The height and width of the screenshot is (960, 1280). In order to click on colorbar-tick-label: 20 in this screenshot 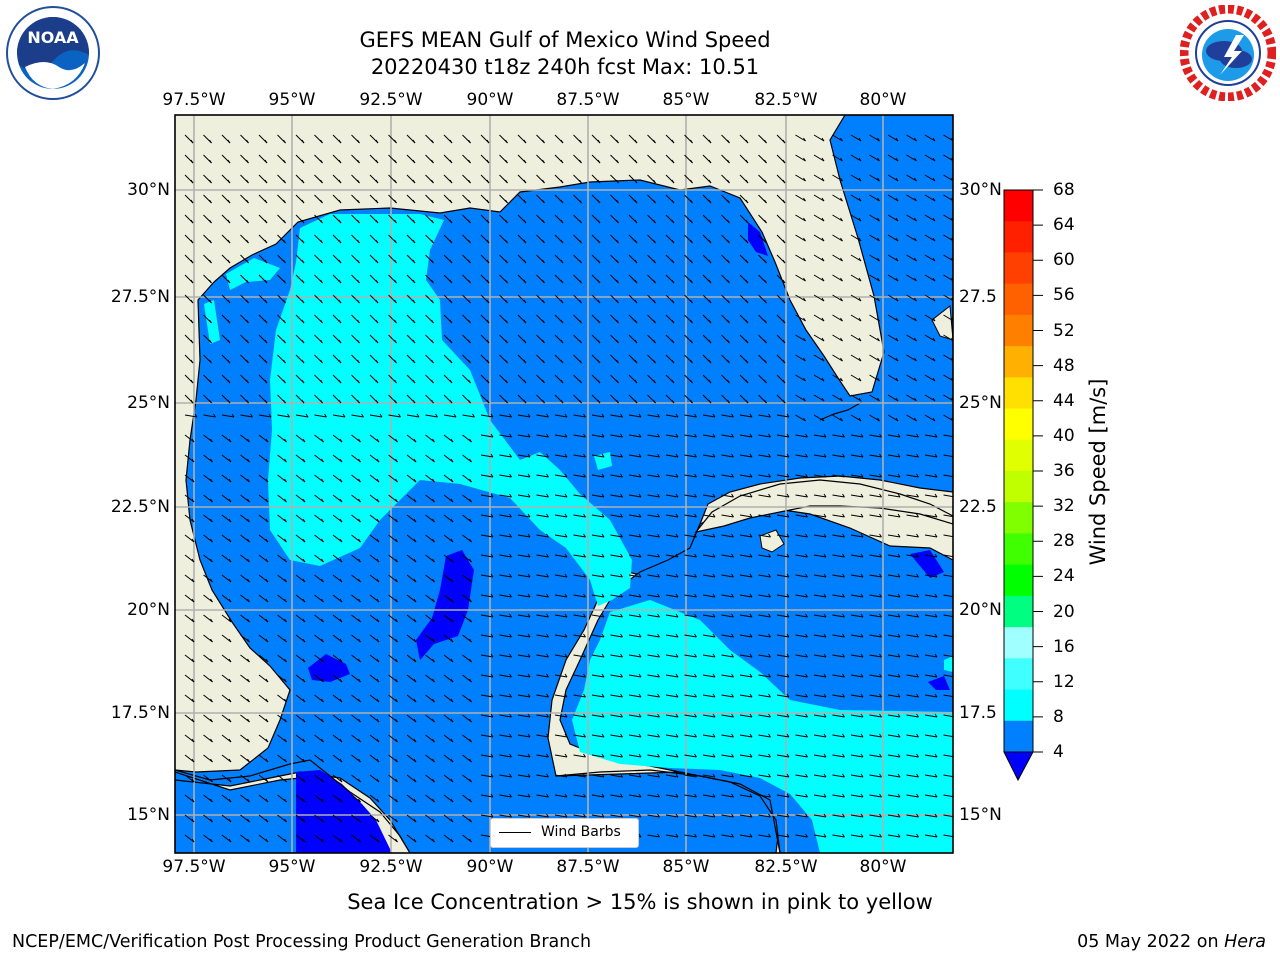, I will do `click(1064, 611)`.